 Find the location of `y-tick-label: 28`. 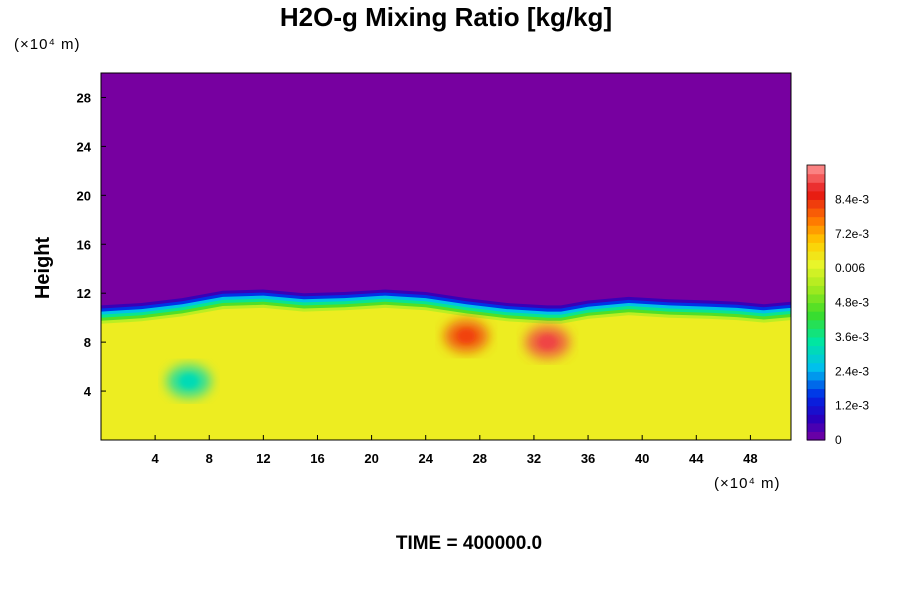

y-tick-label: 28 is located at coordinates (84, 97).